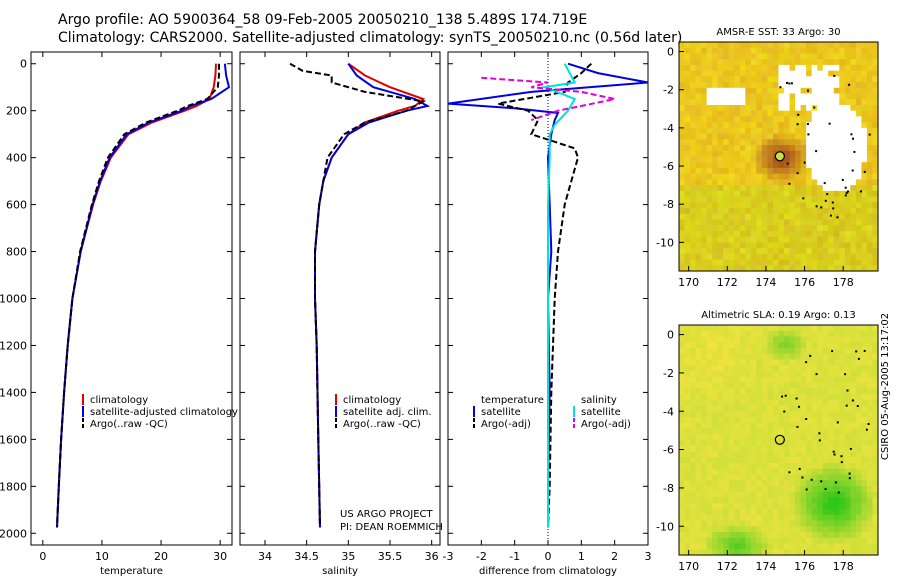 Image resolution: width=900 pixels, height=580 pixels. What do you see at coordinates (391, 527) in the screenshot?
I see `pi-annotation: PI: DEAN ROEMMICH` at bounding box center [391, 527].